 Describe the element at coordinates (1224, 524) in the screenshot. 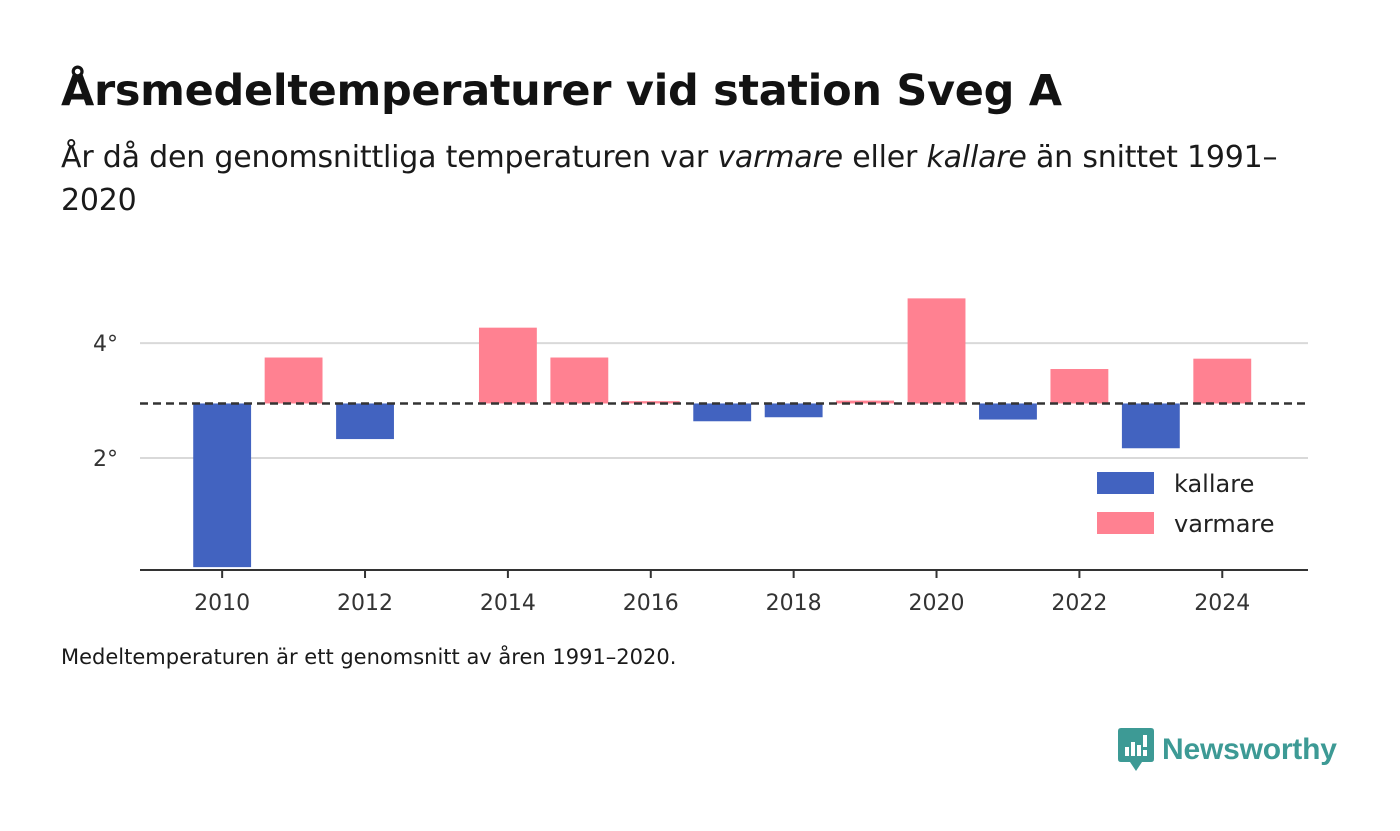

I see `legend-label: varmare` at that location.